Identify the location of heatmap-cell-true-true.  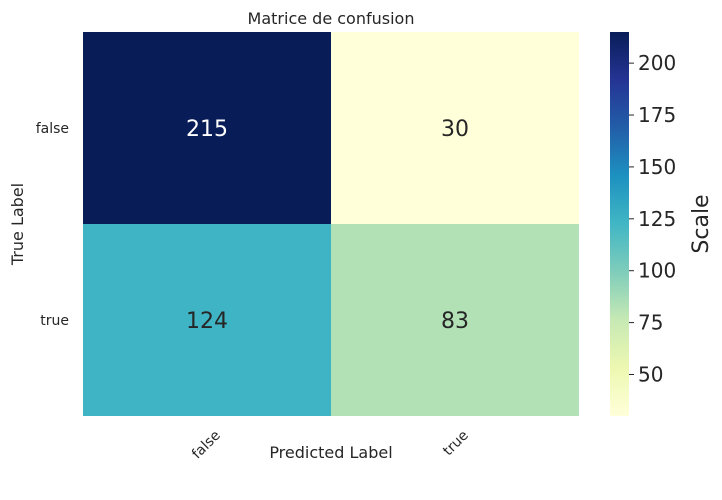
(455, 320).